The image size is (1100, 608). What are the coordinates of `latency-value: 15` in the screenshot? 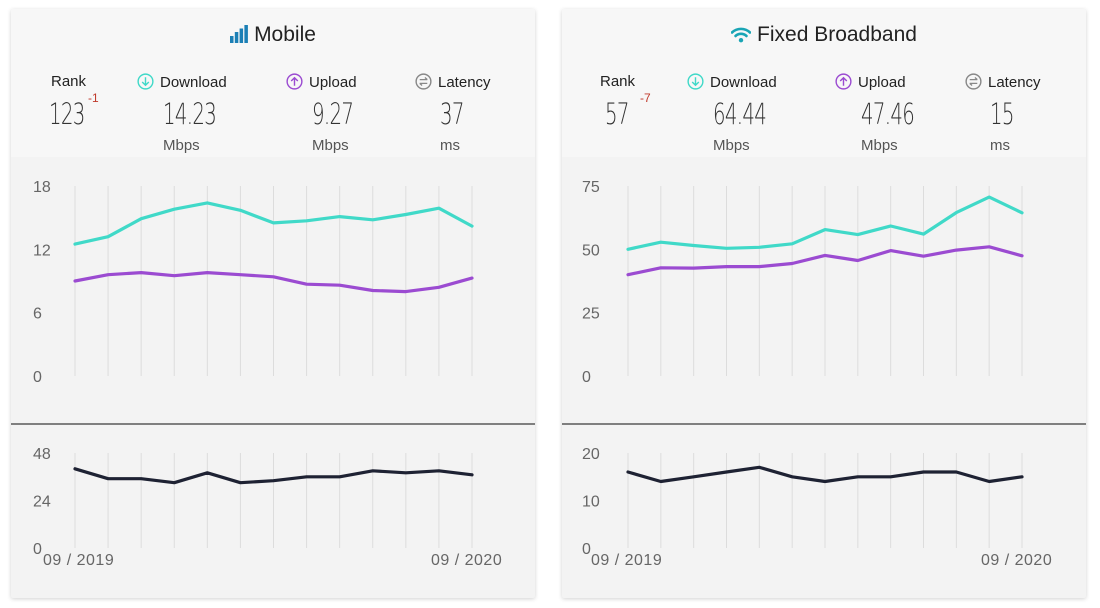 It's located at (1002, 114).